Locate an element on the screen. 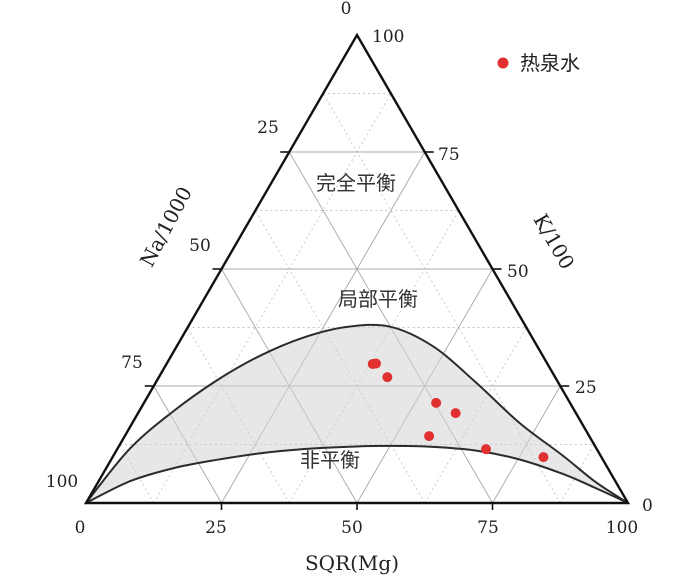  legend: 热泉水 is located at coordinates (538, 63).